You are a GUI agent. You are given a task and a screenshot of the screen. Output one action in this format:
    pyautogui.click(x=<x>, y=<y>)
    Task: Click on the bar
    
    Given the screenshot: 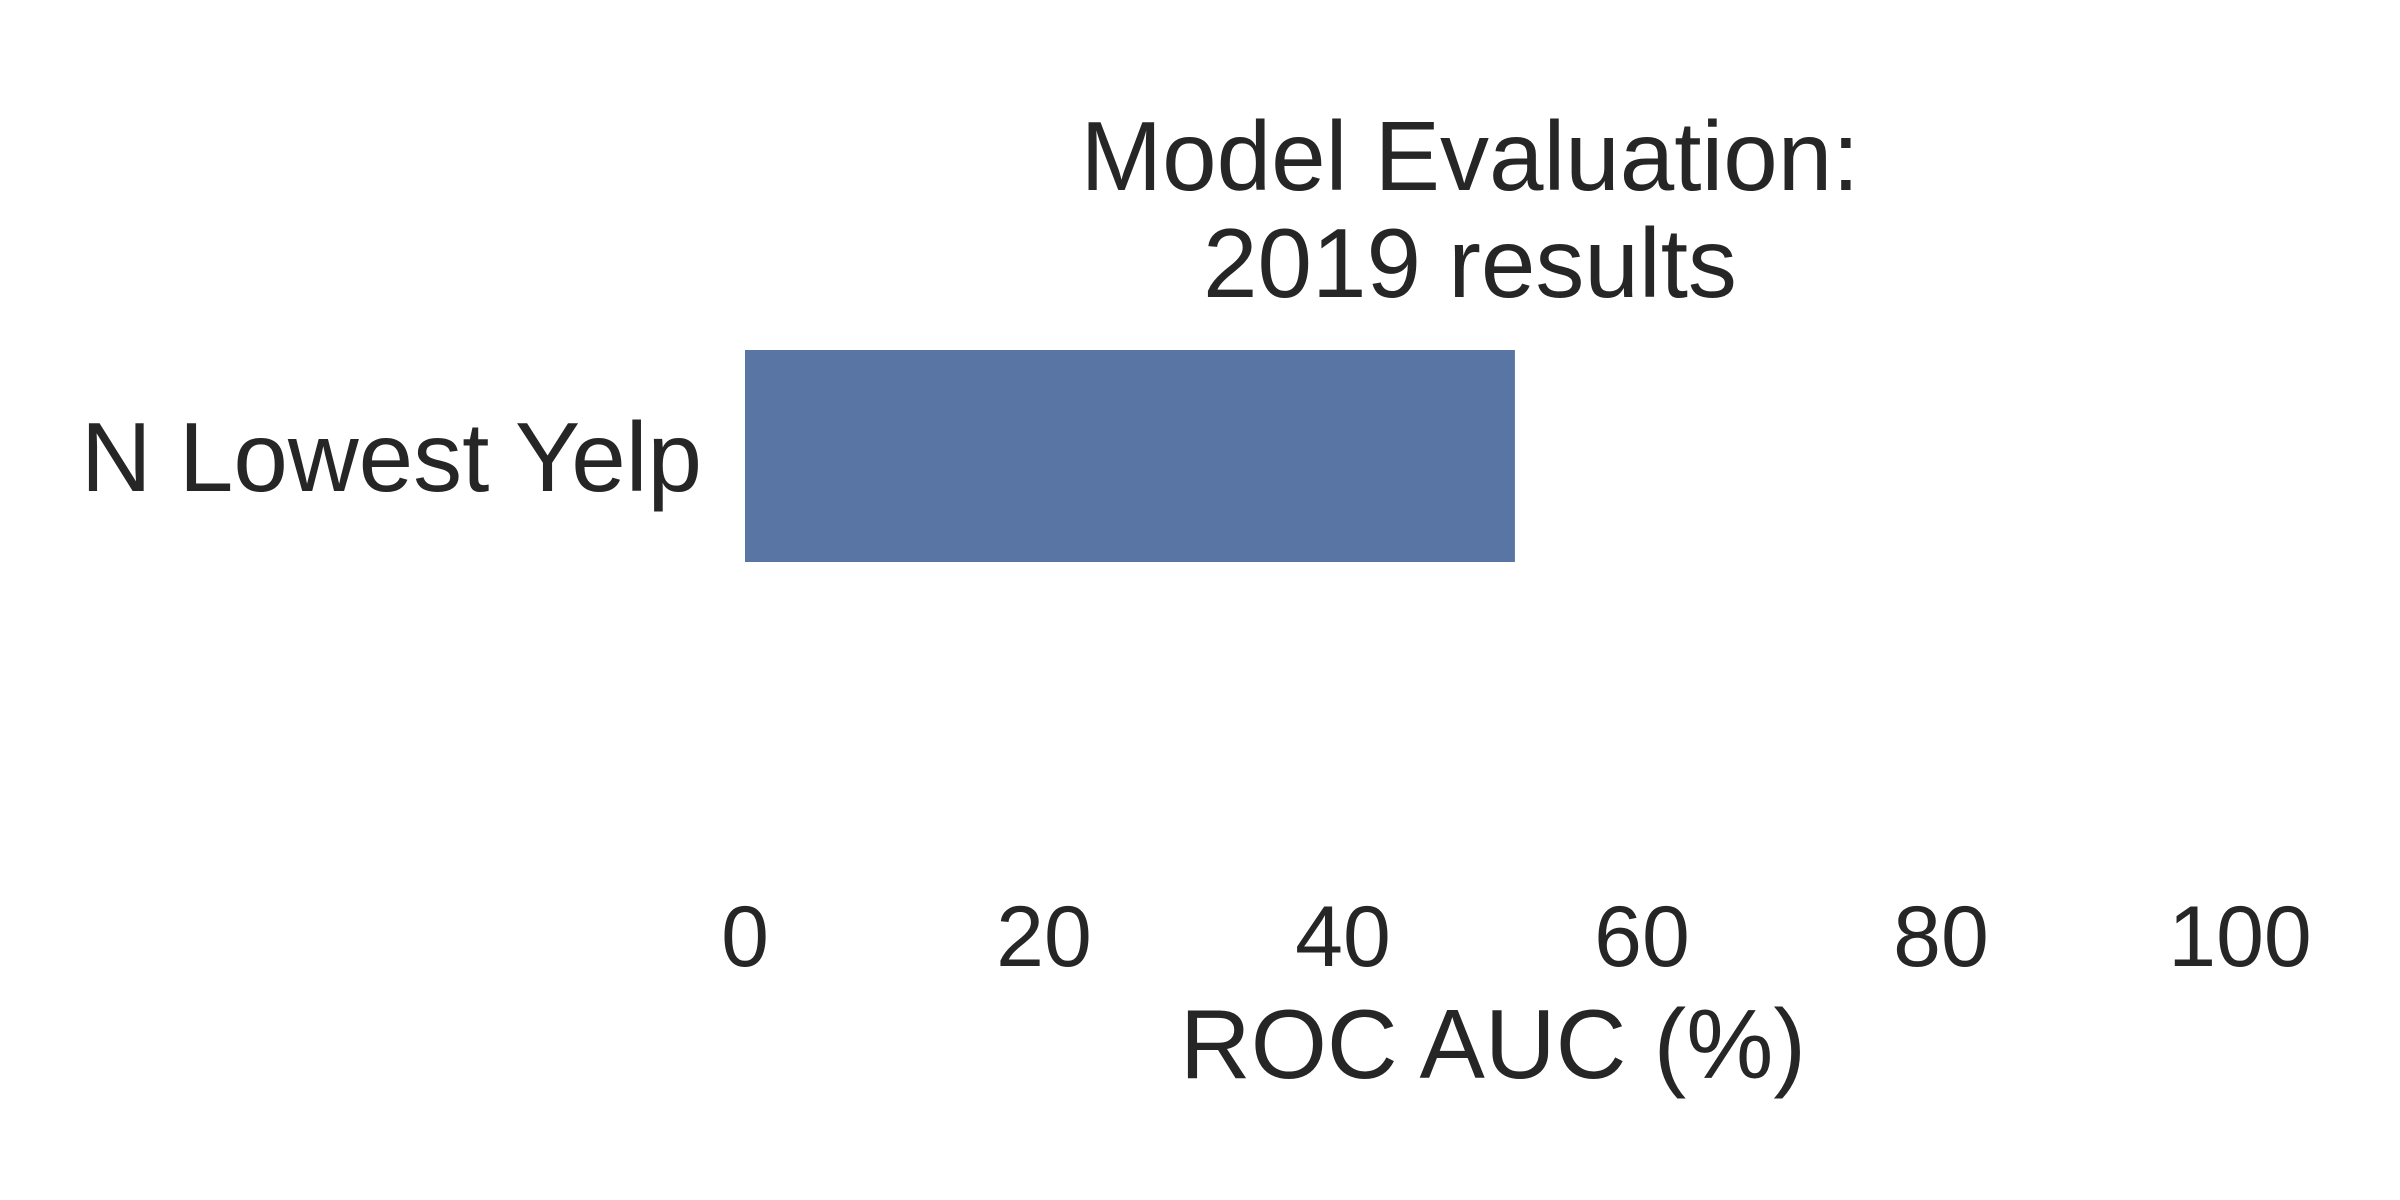 What is the action you would take?
    pyautogui.click(x=1130, y=456)
    